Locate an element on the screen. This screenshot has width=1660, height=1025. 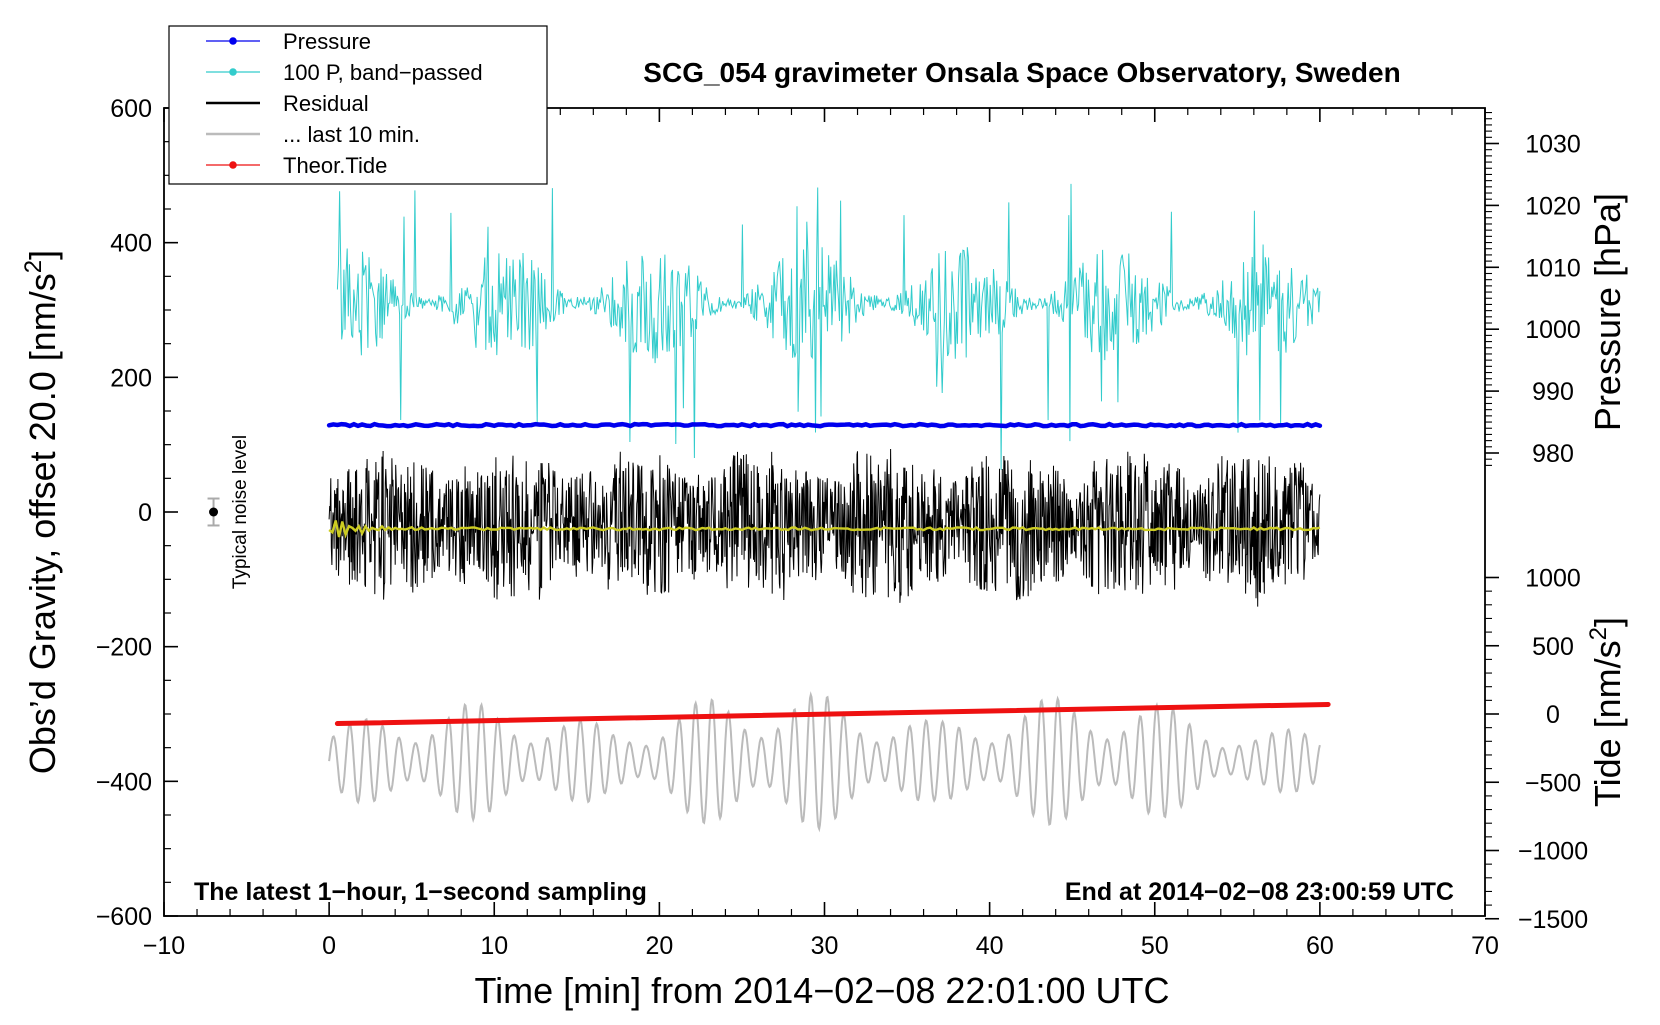
legend-box is located at coordinates (358, 105).